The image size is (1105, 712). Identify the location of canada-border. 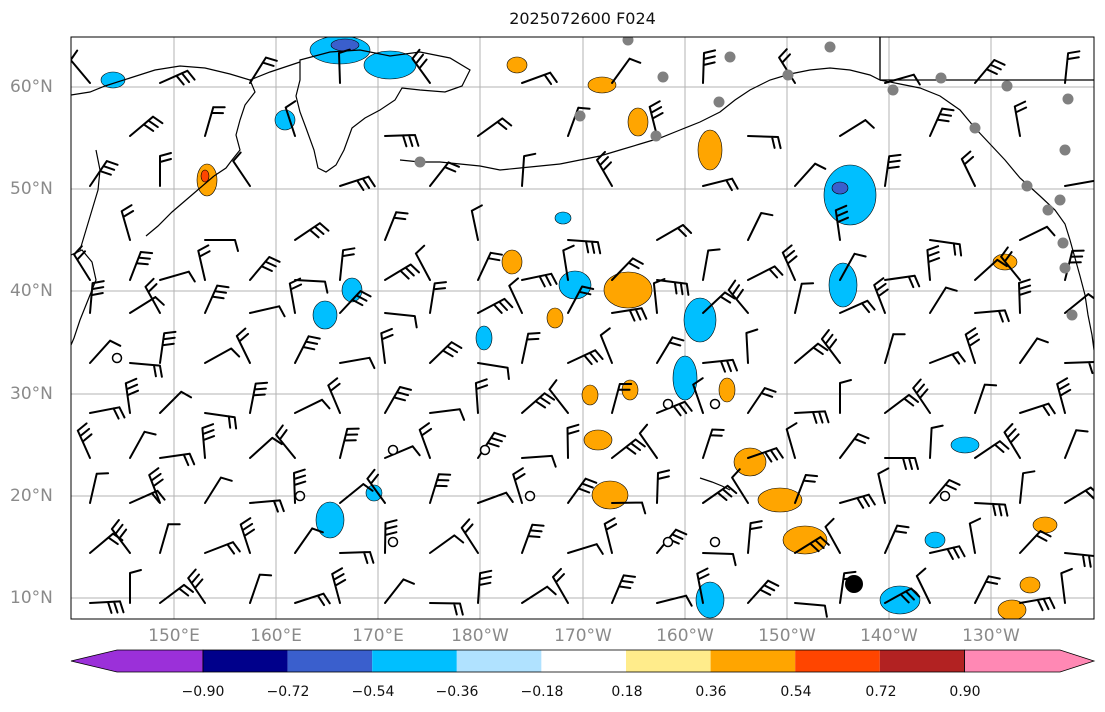
(986, 59).